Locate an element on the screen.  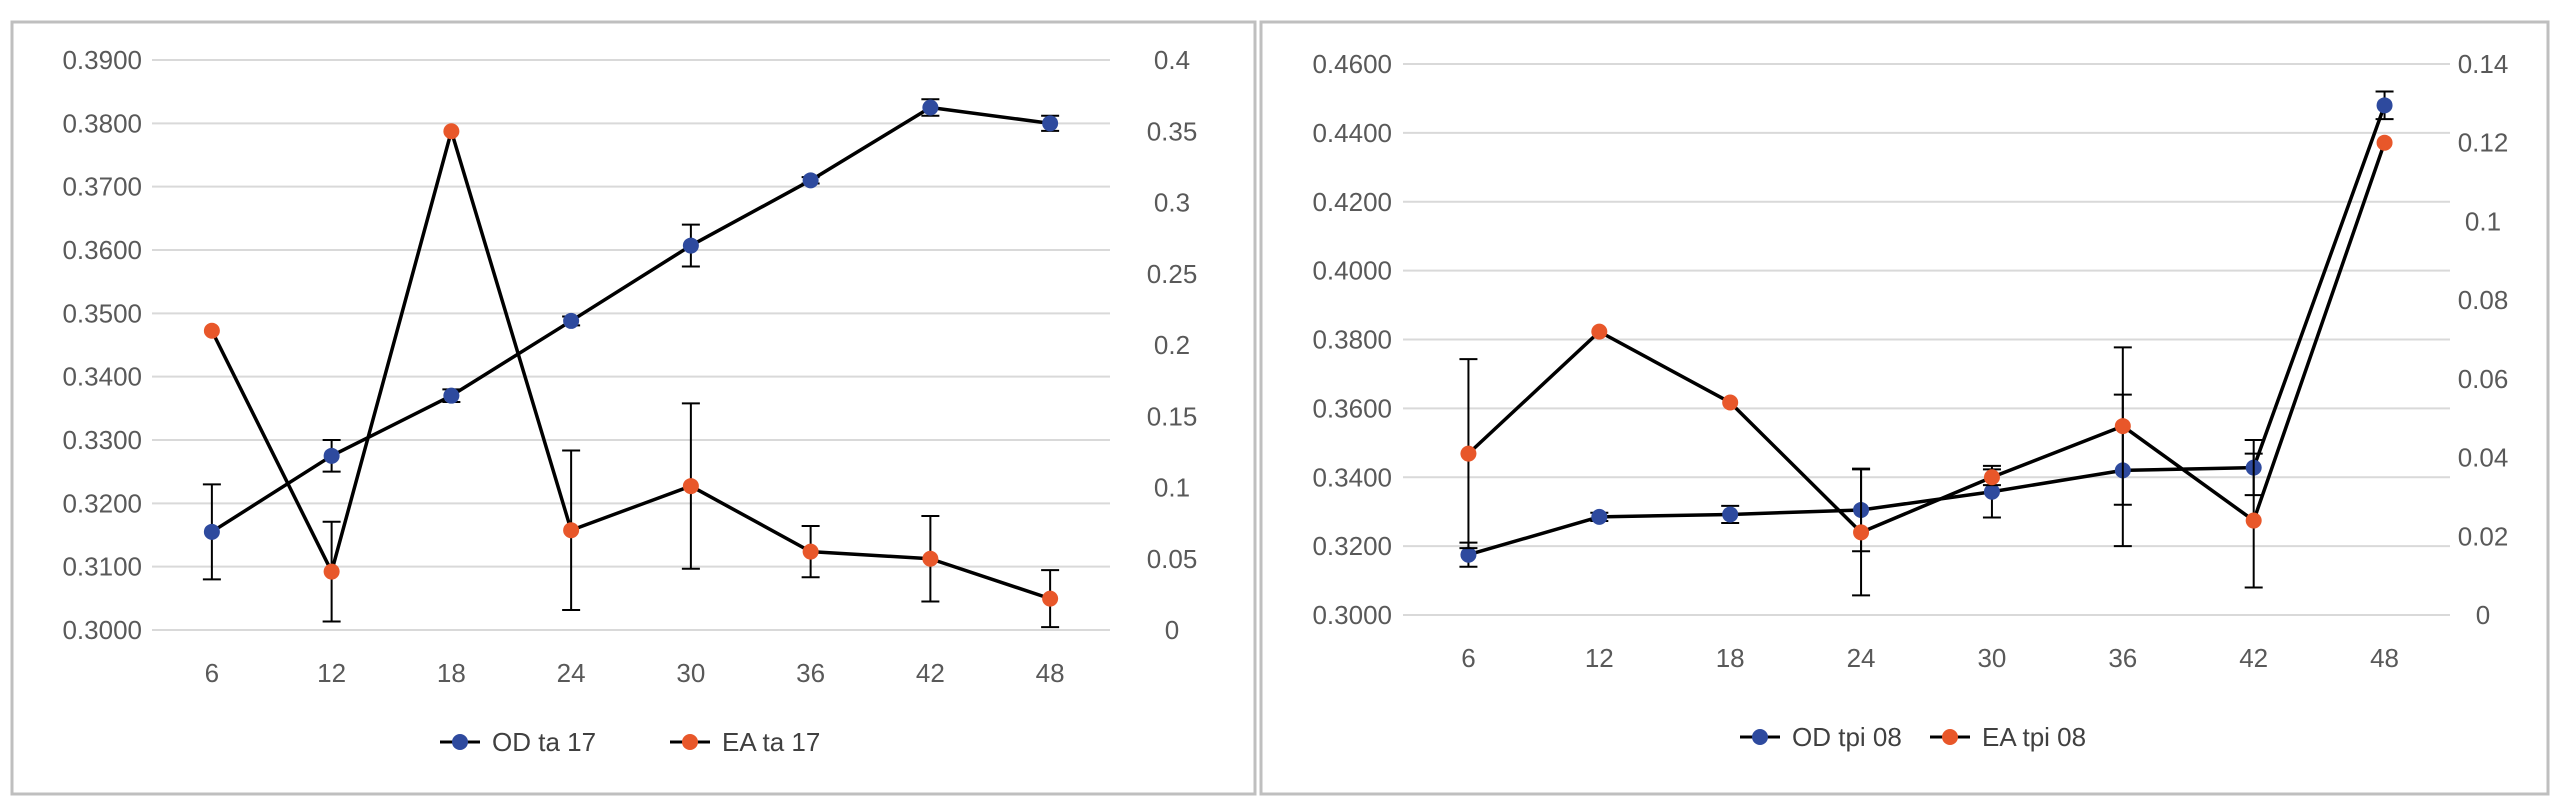
y-left-tick-label: 0.3100 is located at coordinates (102, 567).